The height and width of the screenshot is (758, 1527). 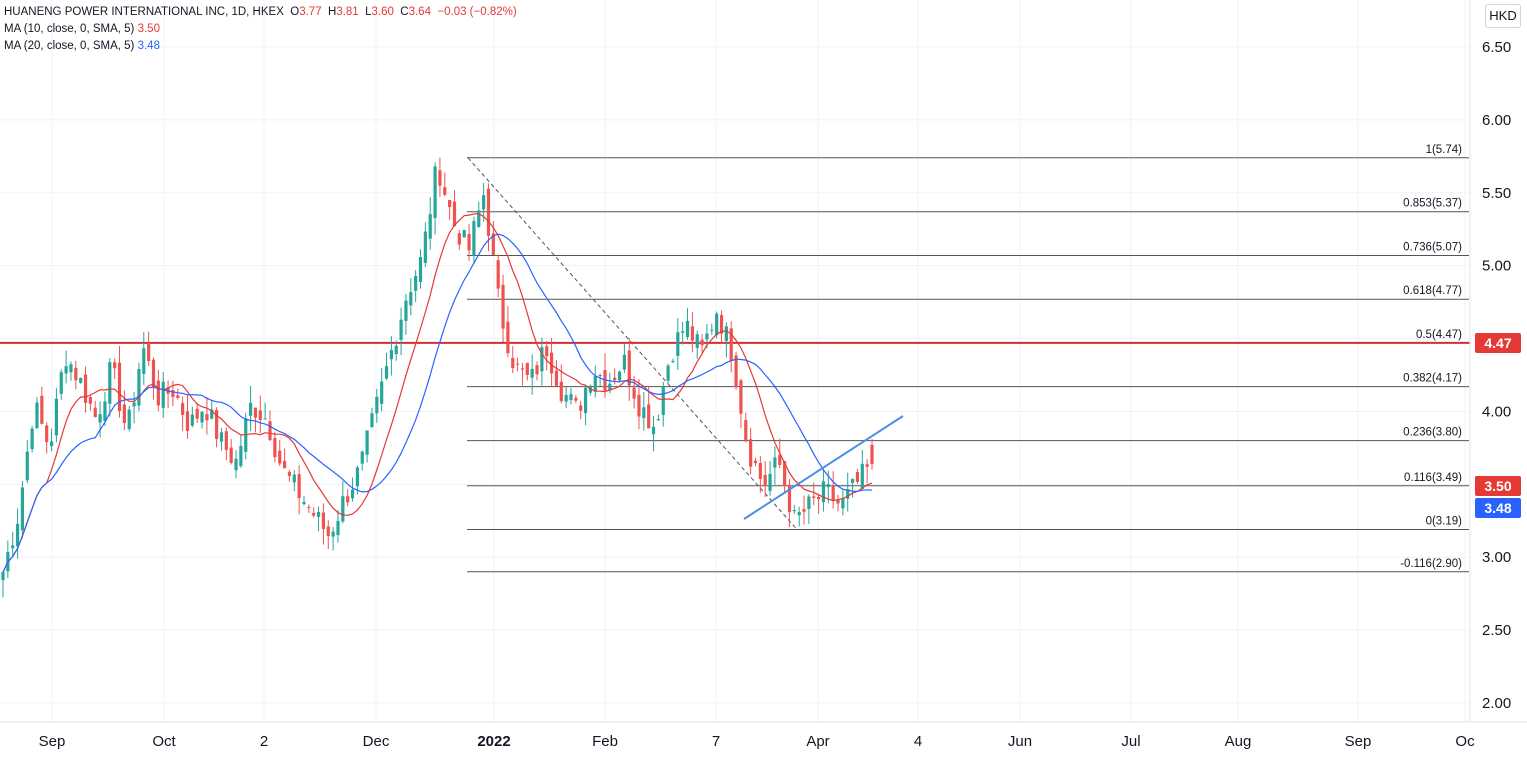 What do you see at coordinates (1496, 557) in the screenshot?
I see `price-tick-label: 3.00` at bounding box center [1496, 557].